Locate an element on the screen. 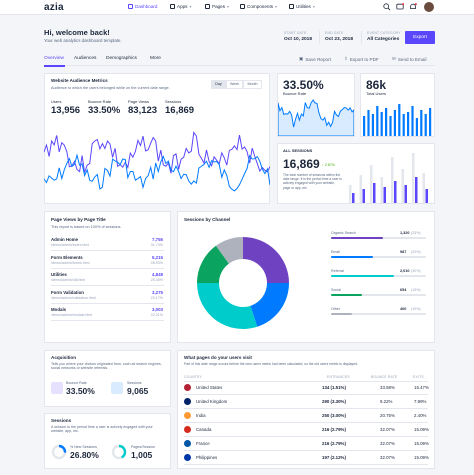  export-pdf-button: ⇪ Export to PDF is located at coordinates (361, 59).